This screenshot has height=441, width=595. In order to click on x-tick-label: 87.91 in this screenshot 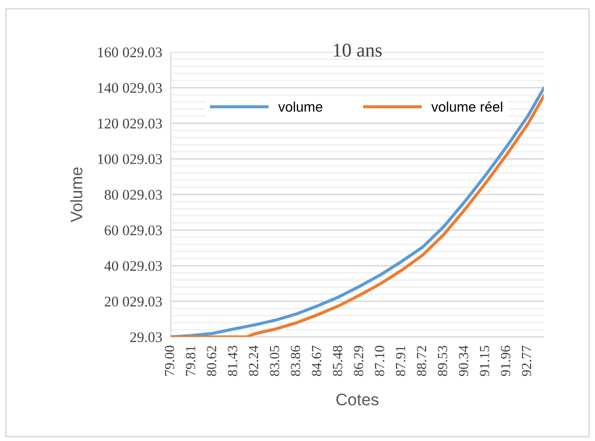, I will do `click(401, 361)`.